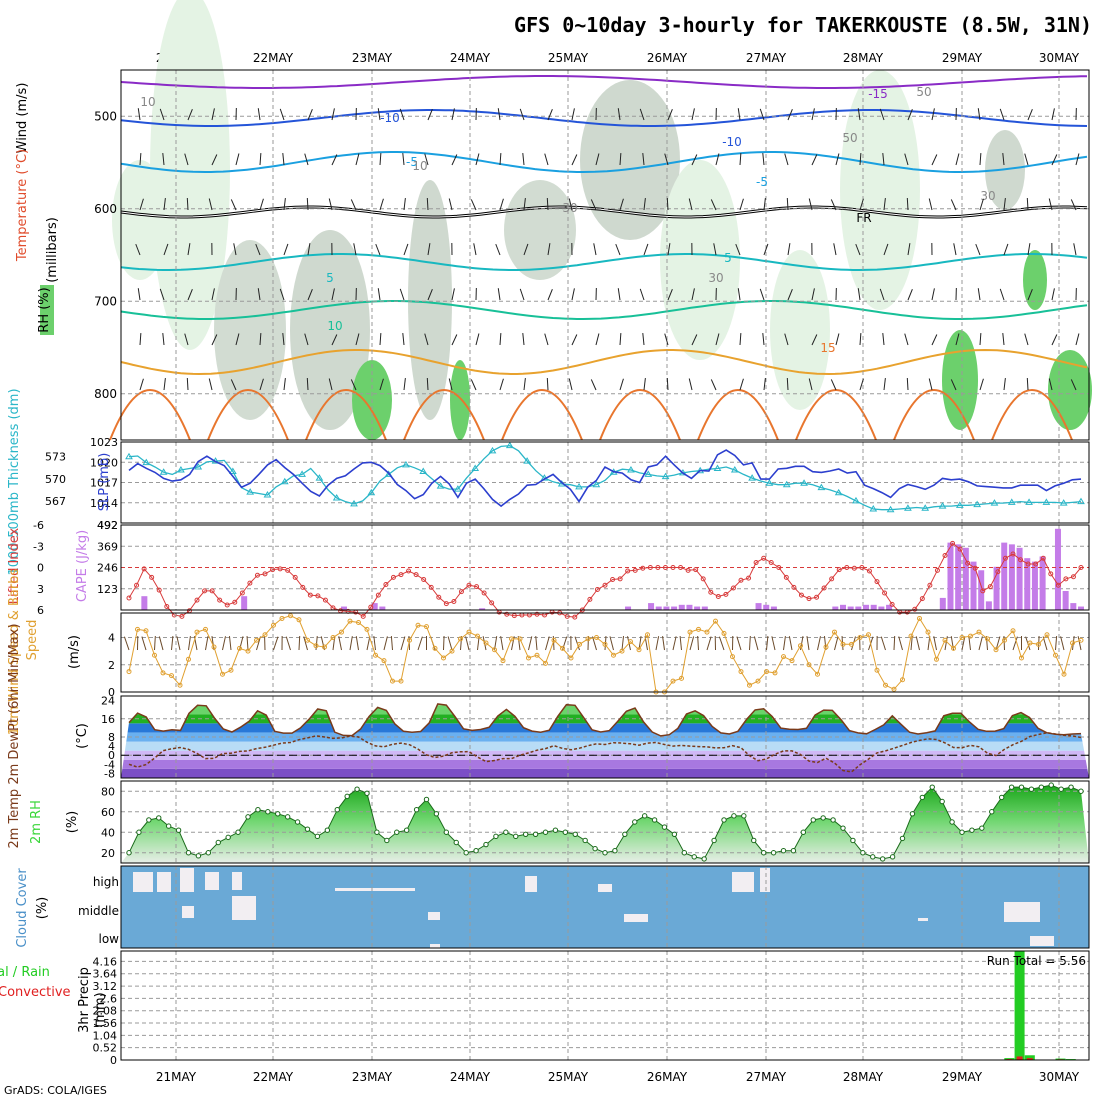 This screenshot has height=1100, width=1100. I want to click on date-label-top: 25MAY, so click(568, 58).